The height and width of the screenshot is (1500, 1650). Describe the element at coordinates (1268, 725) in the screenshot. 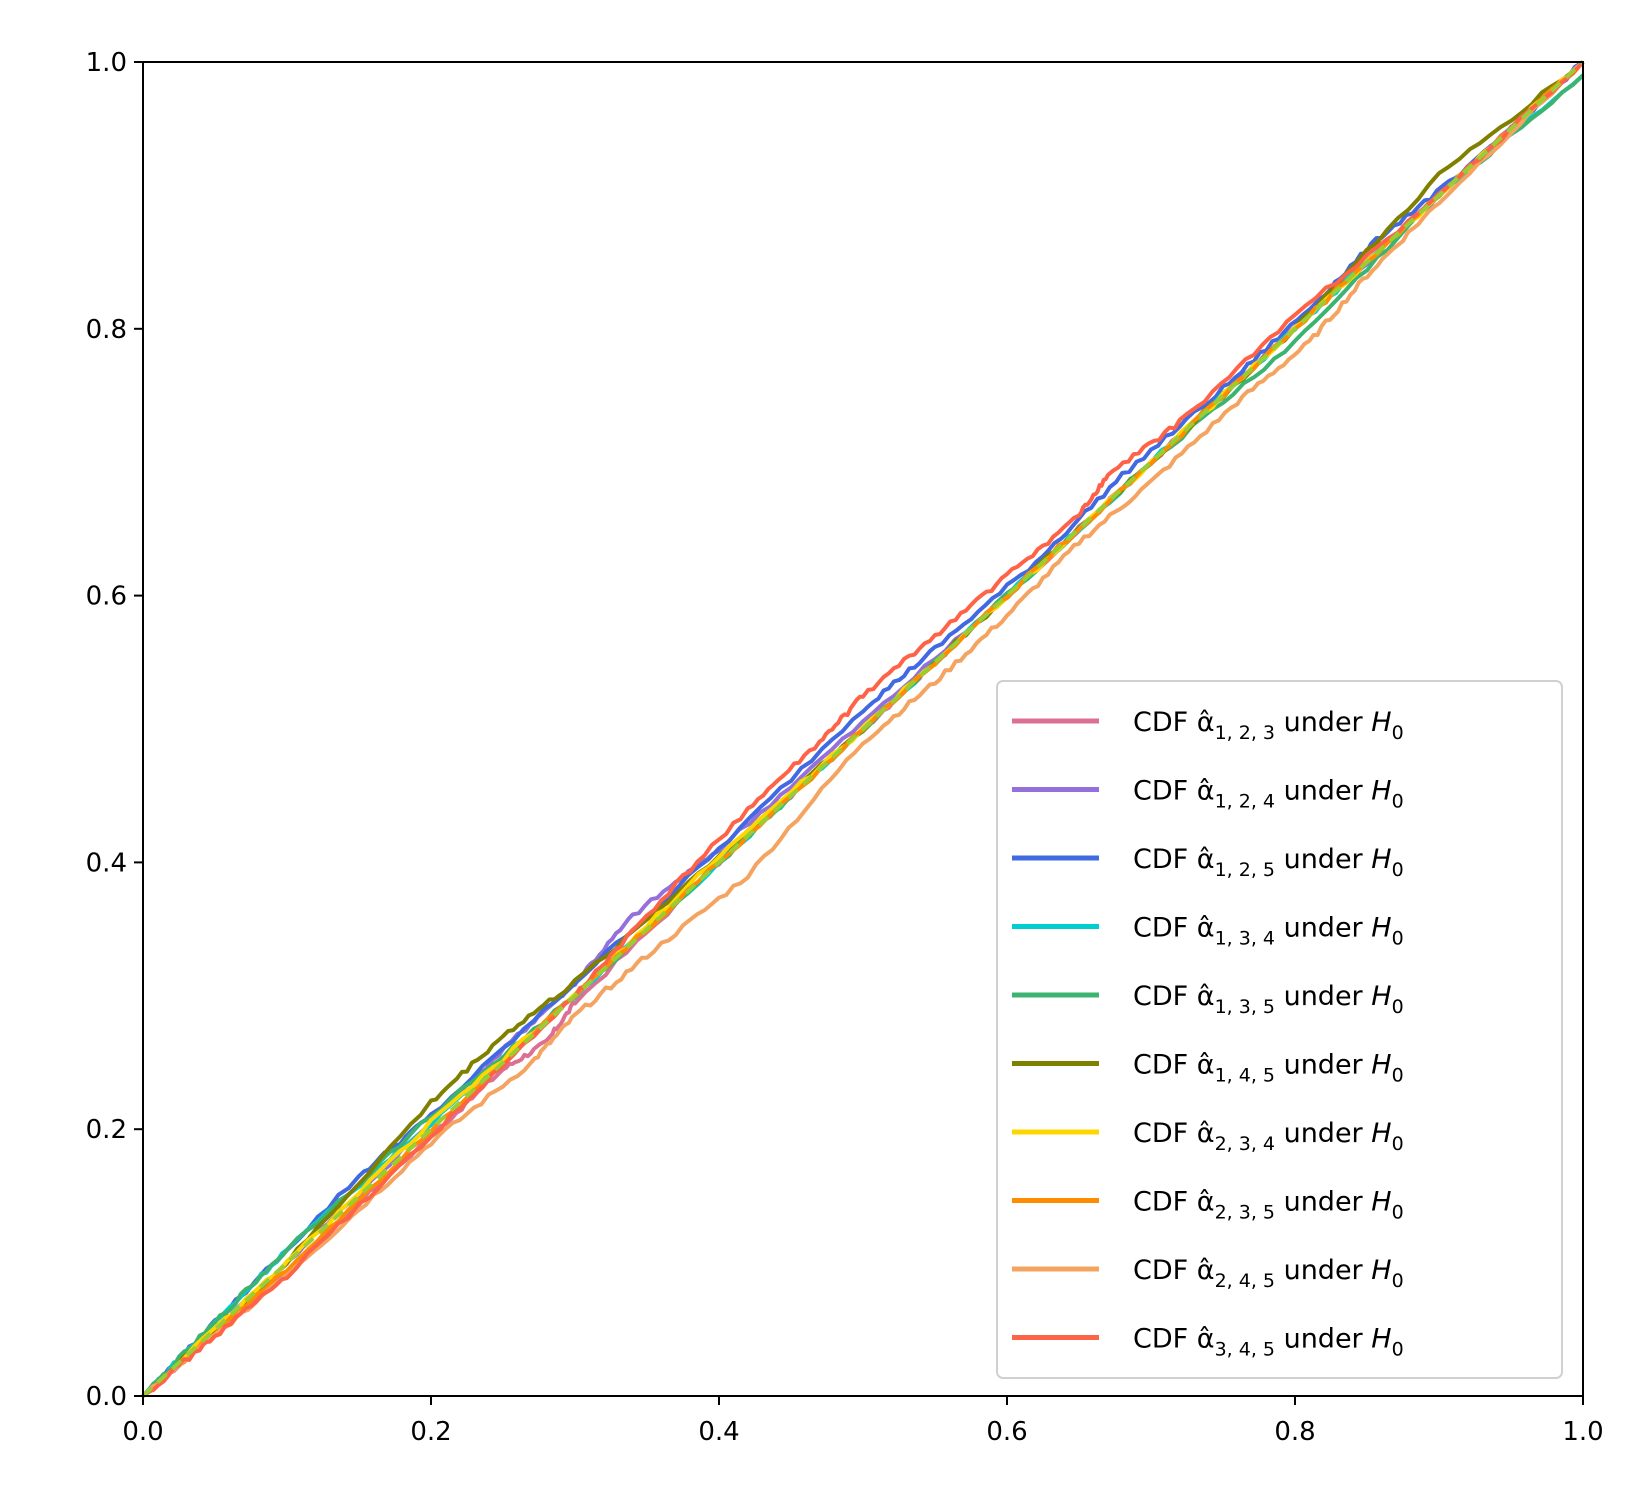

I see `legend-label: CDF α̂1, 2, 3 under H0` at that location.